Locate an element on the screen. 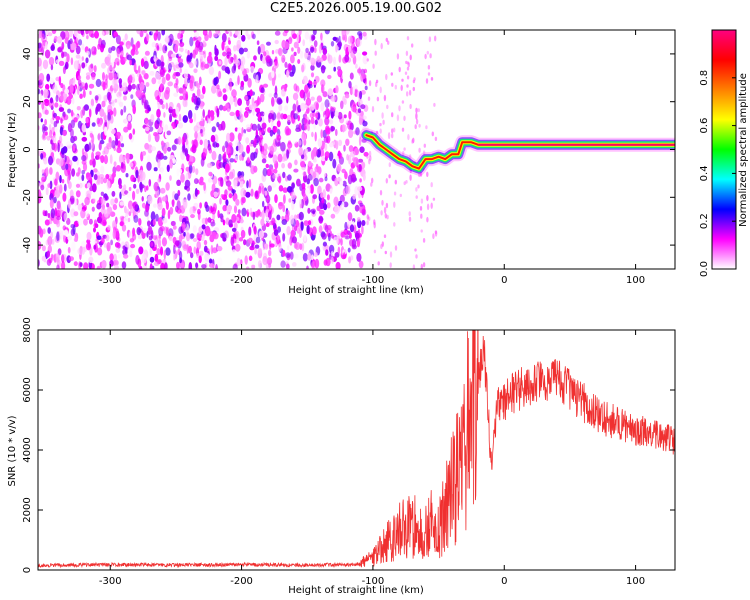 This screenshot has height=600, width=750. colorbar-tick-label: 0.4 is located at coordinates (704, 173).